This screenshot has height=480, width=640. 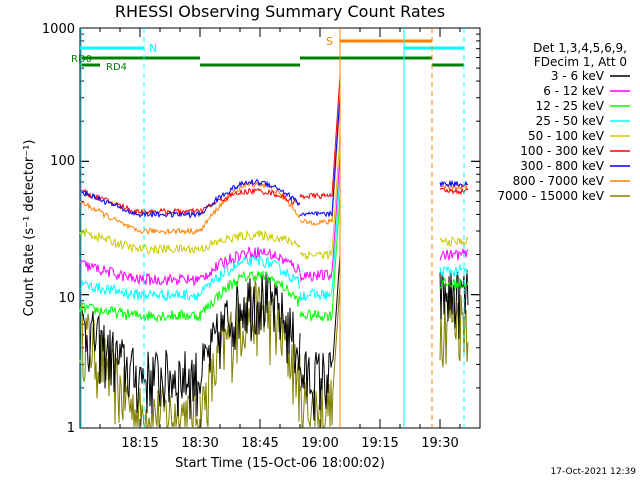 What do you see at coordinates (562, 151) in the screenshot?
I see `legend-label-100-300: 100 - 300 keV` at bounding box center [562, 151].